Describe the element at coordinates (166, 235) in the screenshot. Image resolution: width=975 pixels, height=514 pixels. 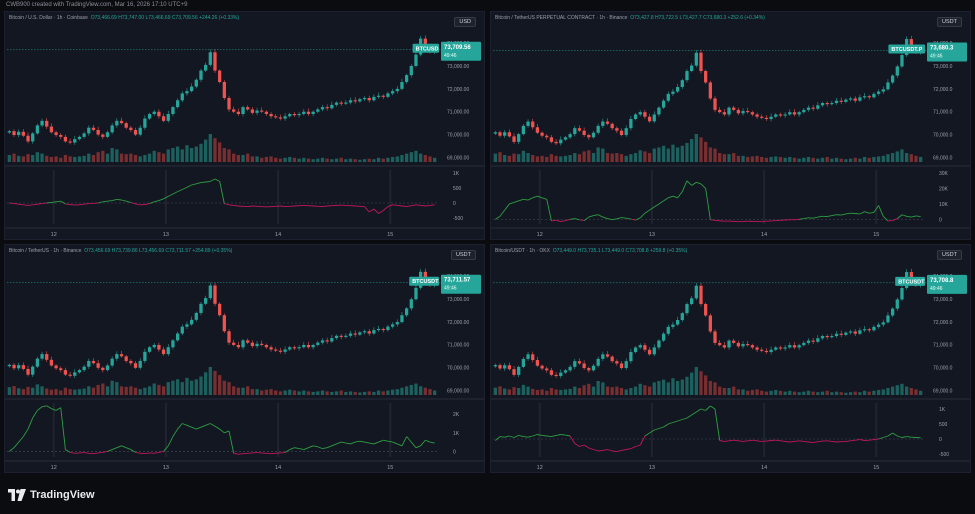
I see `x-axis-label: 13` at that location.